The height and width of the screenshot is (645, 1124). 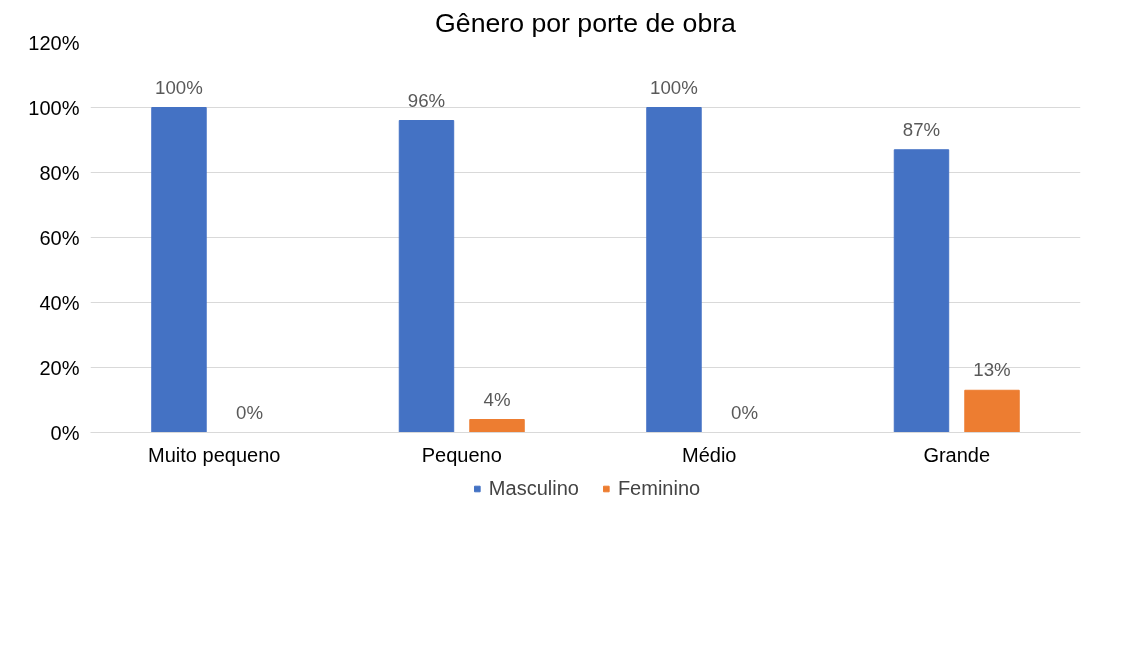 What do you see at coordinates (214, 454) in the screenshot?
I see `x-tick-label: Muito pequeno` at bounding box center [214, 454].